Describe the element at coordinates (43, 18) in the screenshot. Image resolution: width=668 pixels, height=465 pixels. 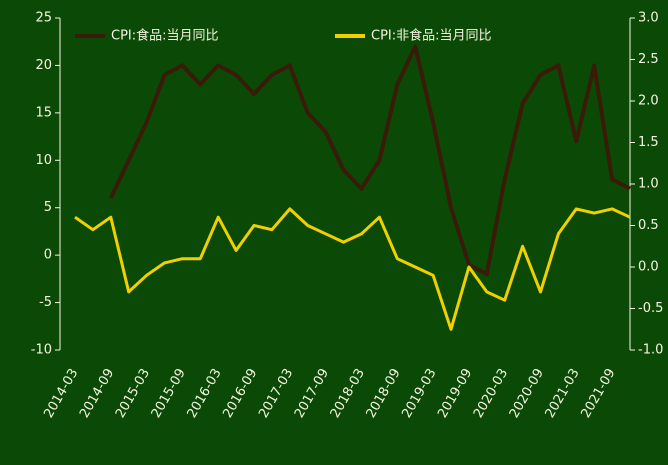
I see `y-tick-label: 25` at that location.